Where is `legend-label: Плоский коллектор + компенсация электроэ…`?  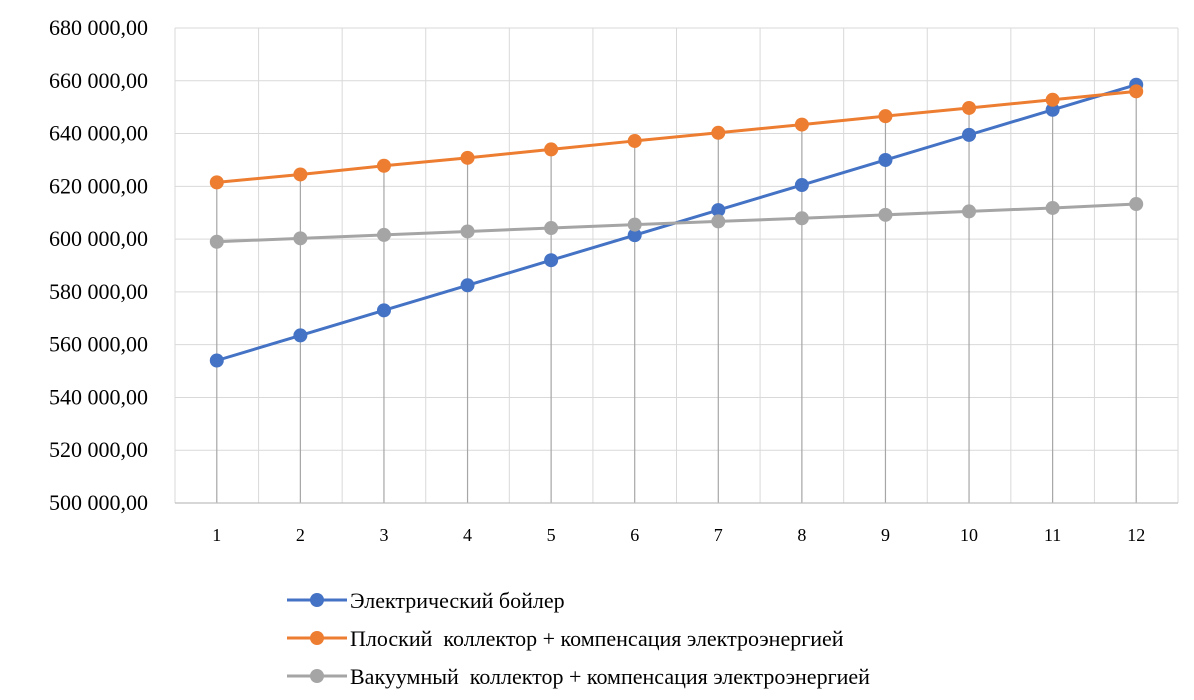 legend-label: Плоский коллектор + компенсация электроэ… is located at coordinates (597, 638).